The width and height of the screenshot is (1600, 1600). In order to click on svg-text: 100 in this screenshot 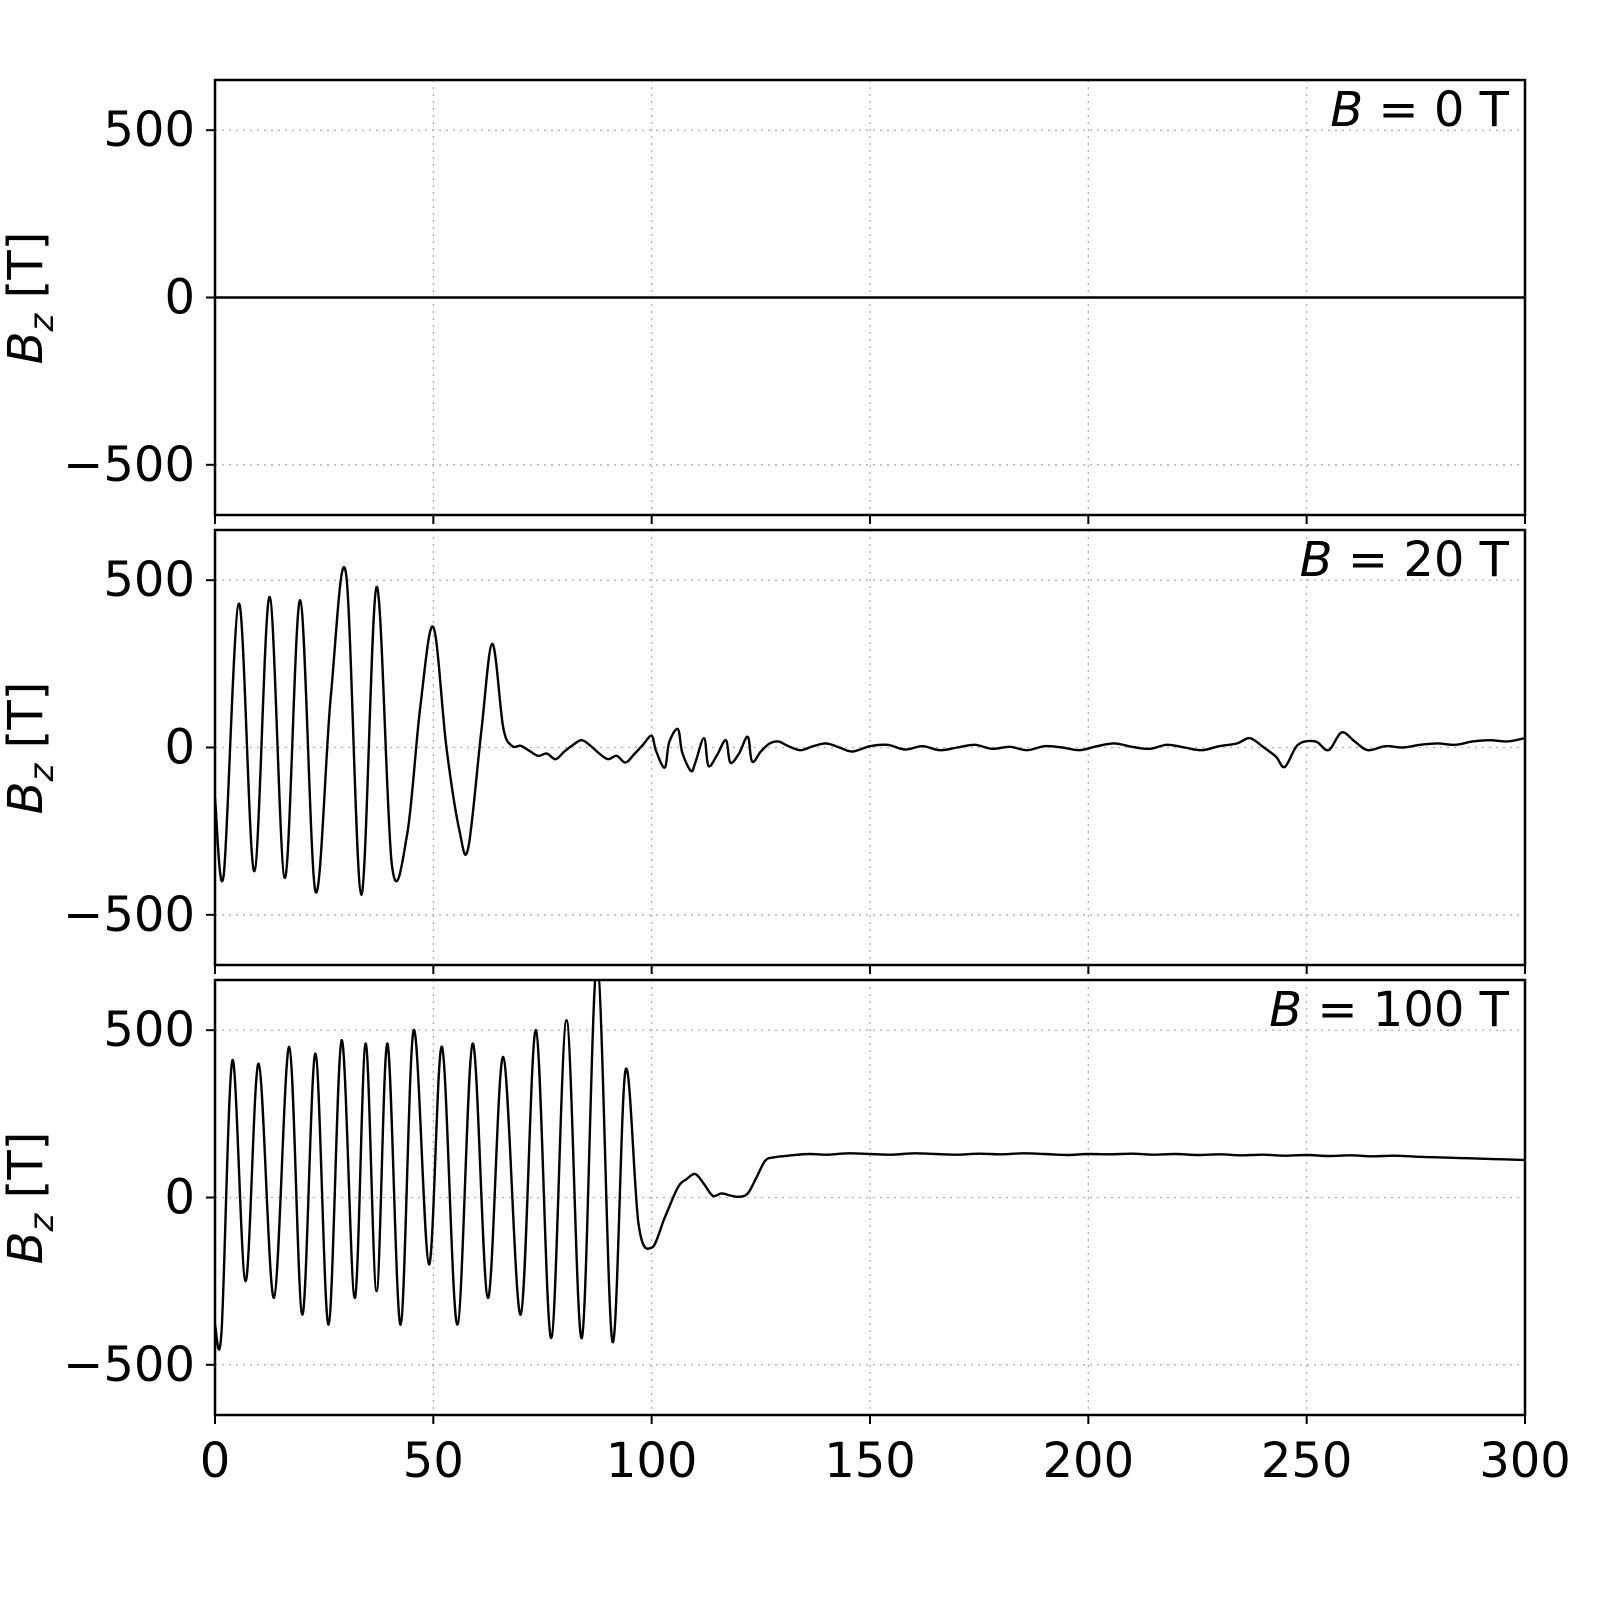, I will do `click(652, 1461)`.